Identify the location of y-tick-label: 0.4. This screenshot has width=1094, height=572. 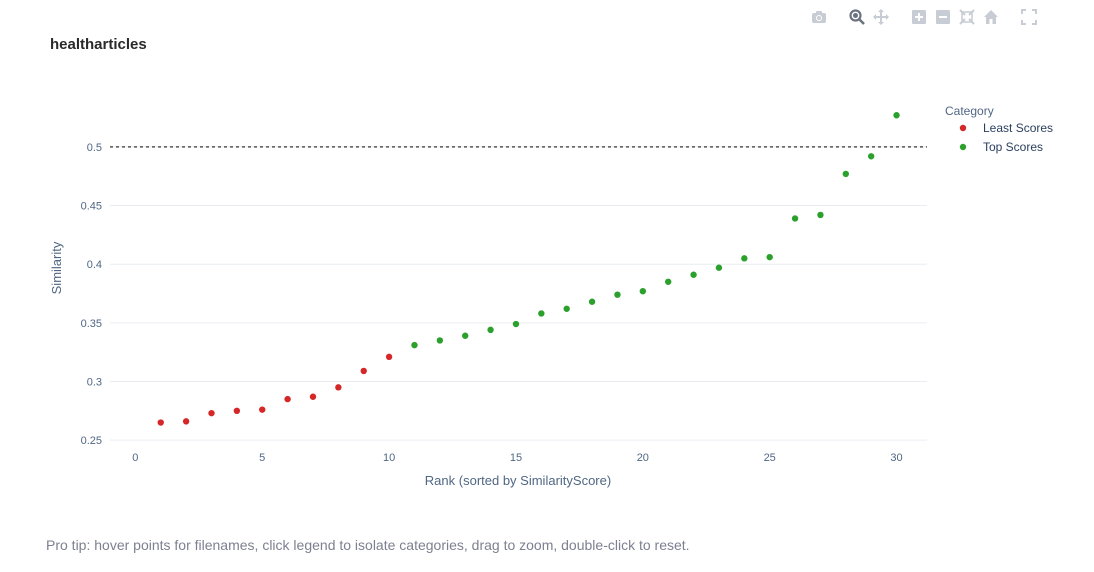
(94, 265).